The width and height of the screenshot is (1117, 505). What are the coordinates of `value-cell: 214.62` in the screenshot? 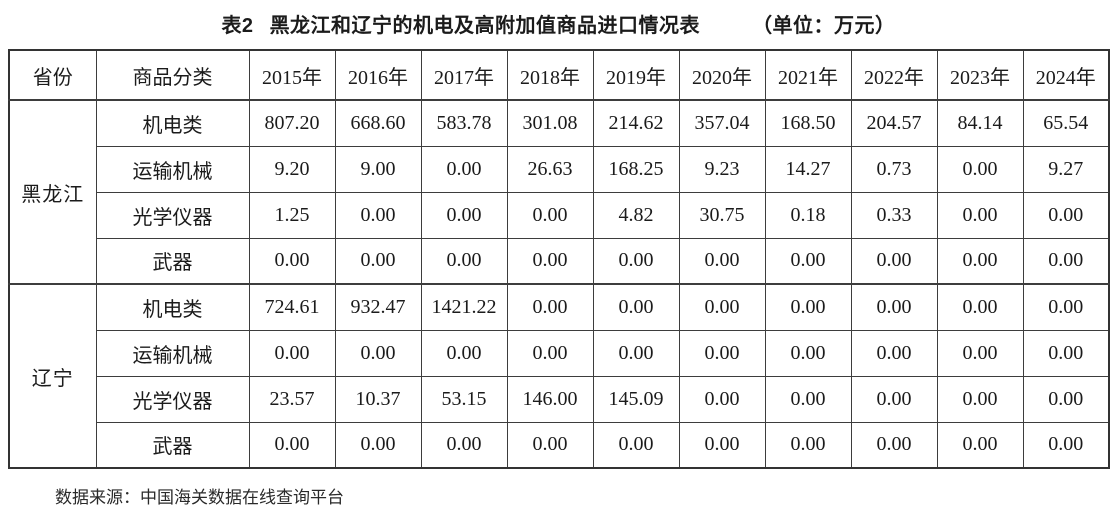 It's located at (636, 123).